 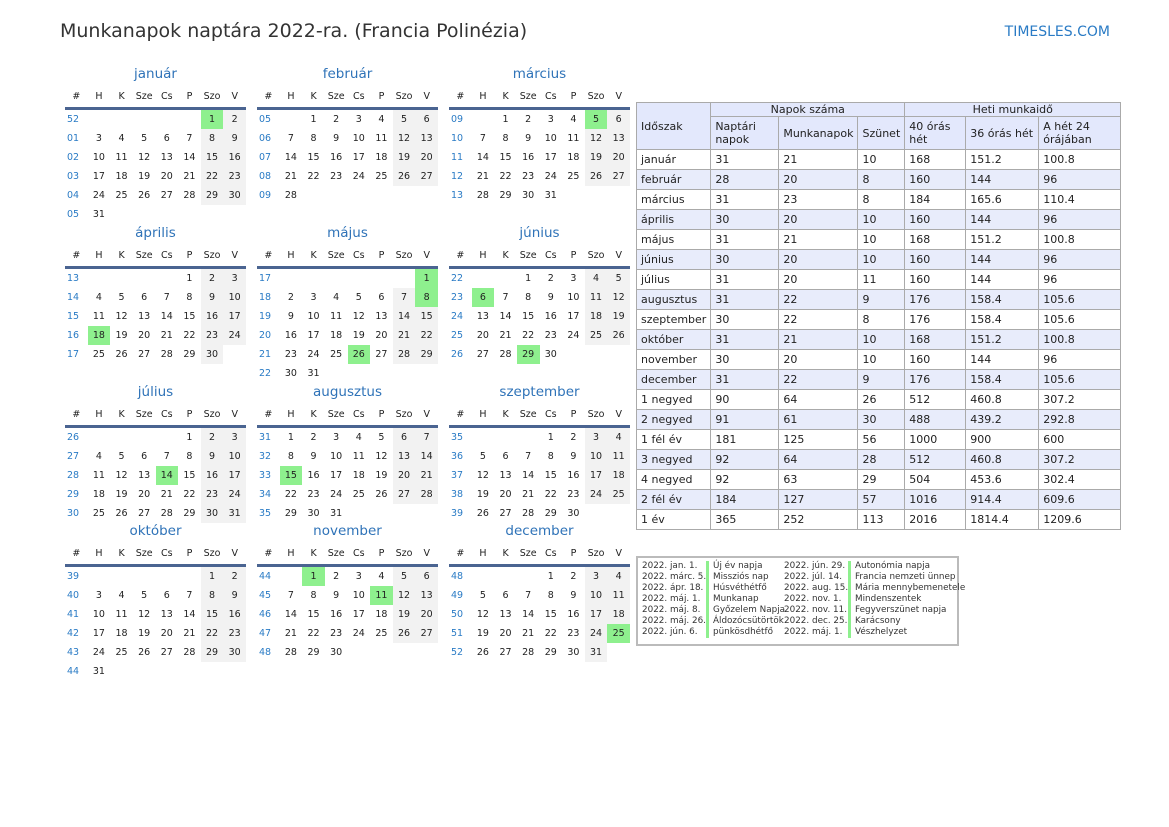 I want to click on day-cell: 21, so click(x=290, y=176).